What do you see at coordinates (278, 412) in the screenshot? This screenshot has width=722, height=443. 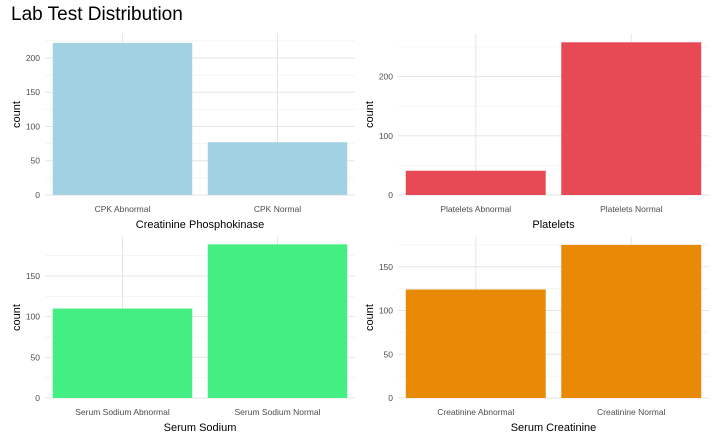 I see `x-tick-label: Serum Sodium Normal` at bounding box center [278, 412].